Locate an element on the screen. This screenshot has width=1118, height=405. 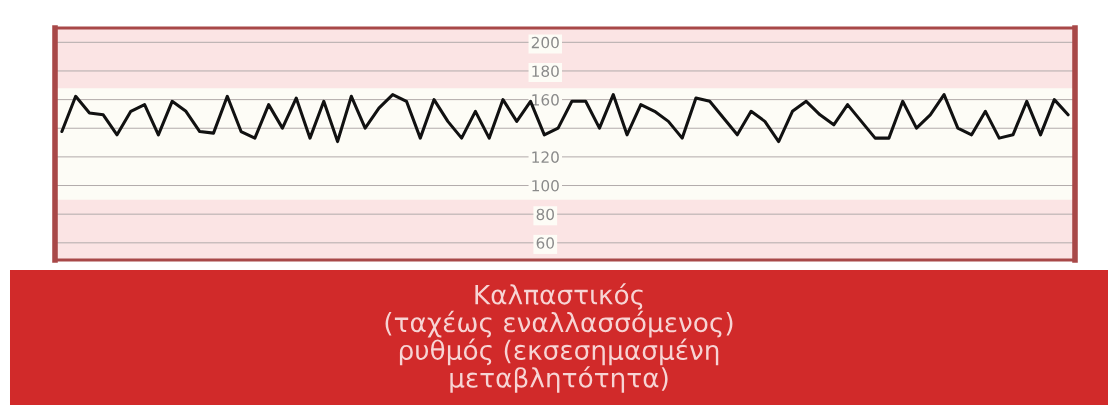
line-series is located at coordinates (565, 118).